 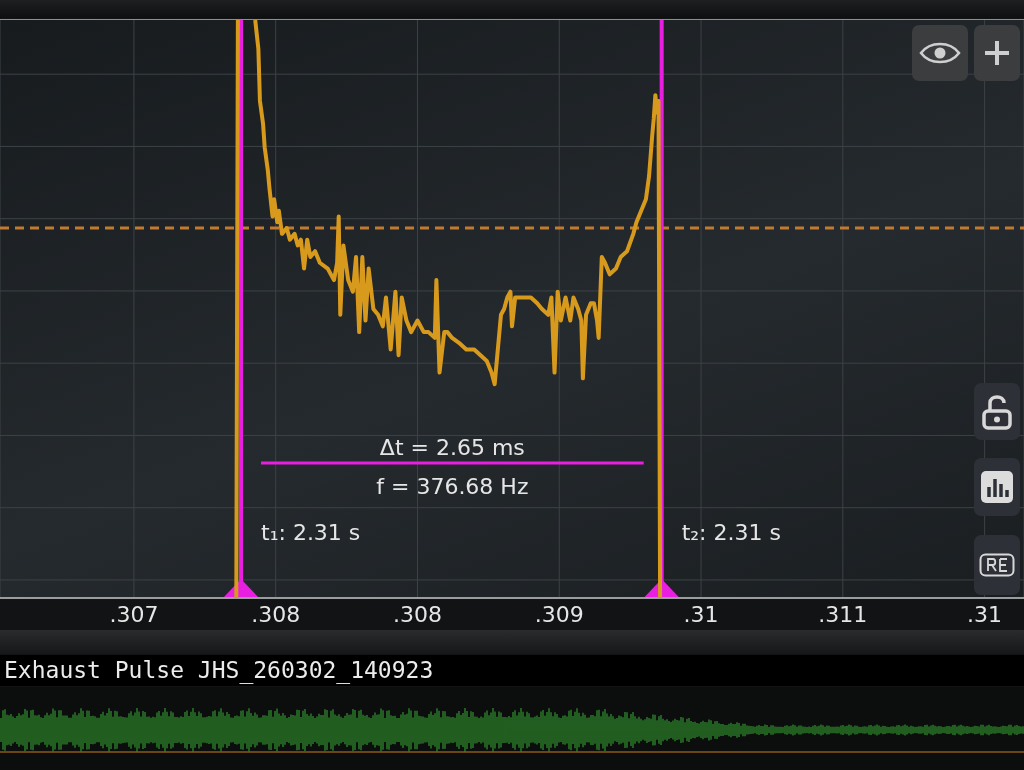 I want to click on x-tick-label: .307, so click(x=134, y=614).